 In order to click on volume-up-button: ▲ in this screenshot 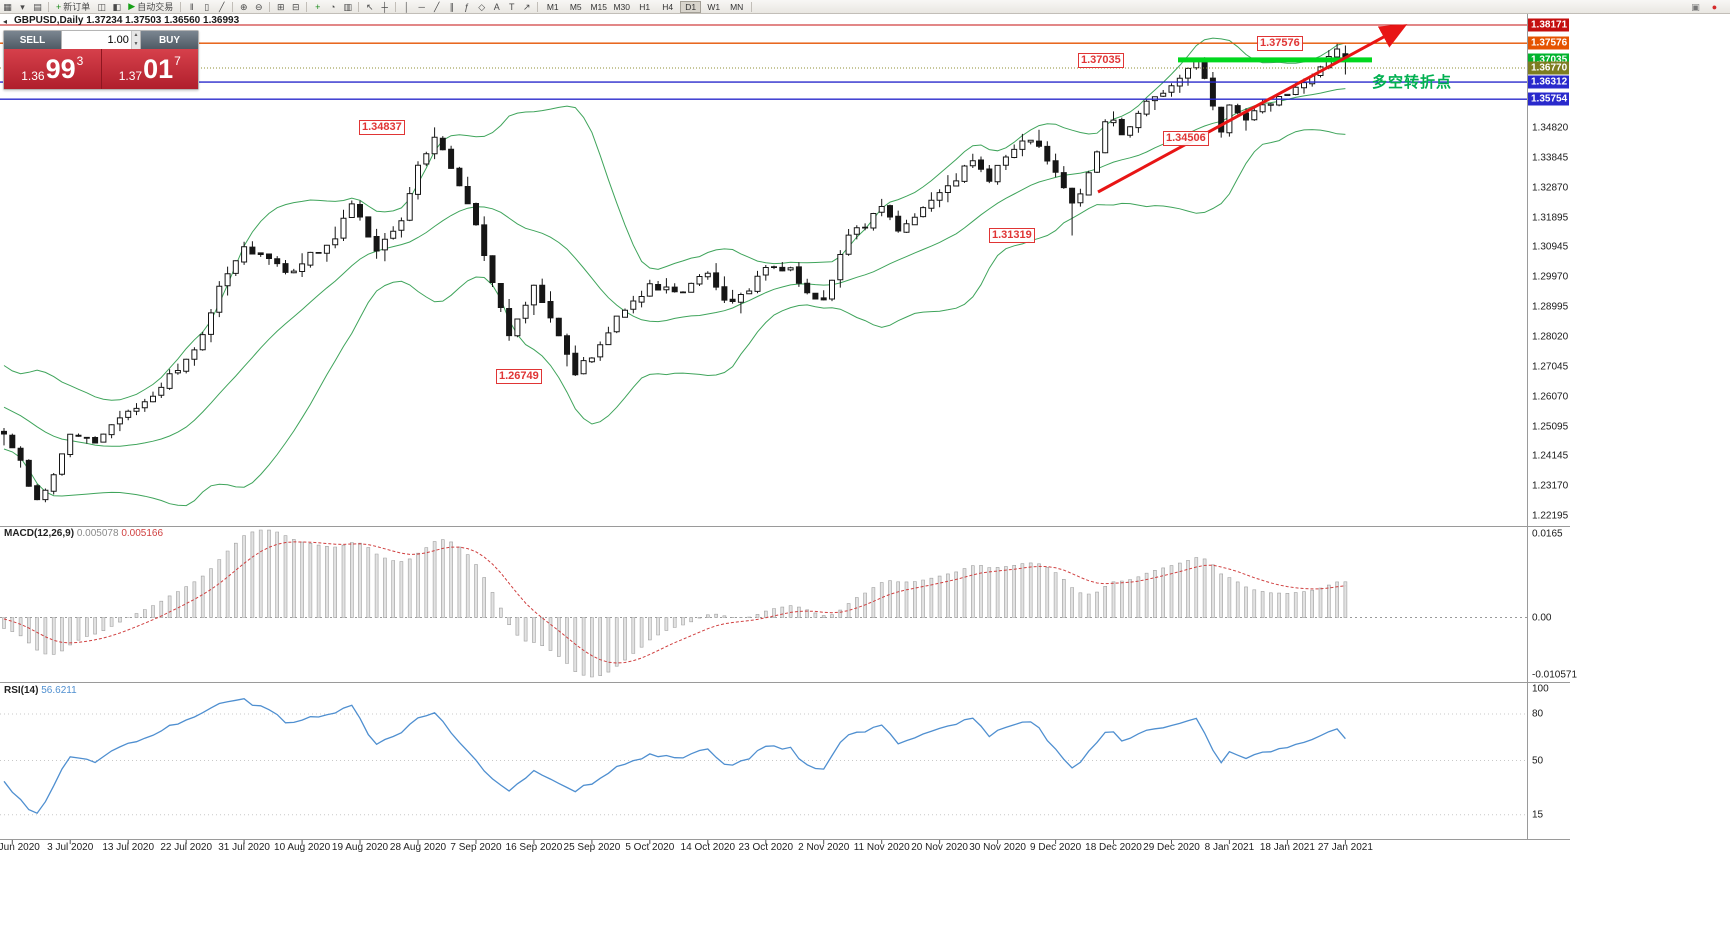, I will do `click(135, 35)`.